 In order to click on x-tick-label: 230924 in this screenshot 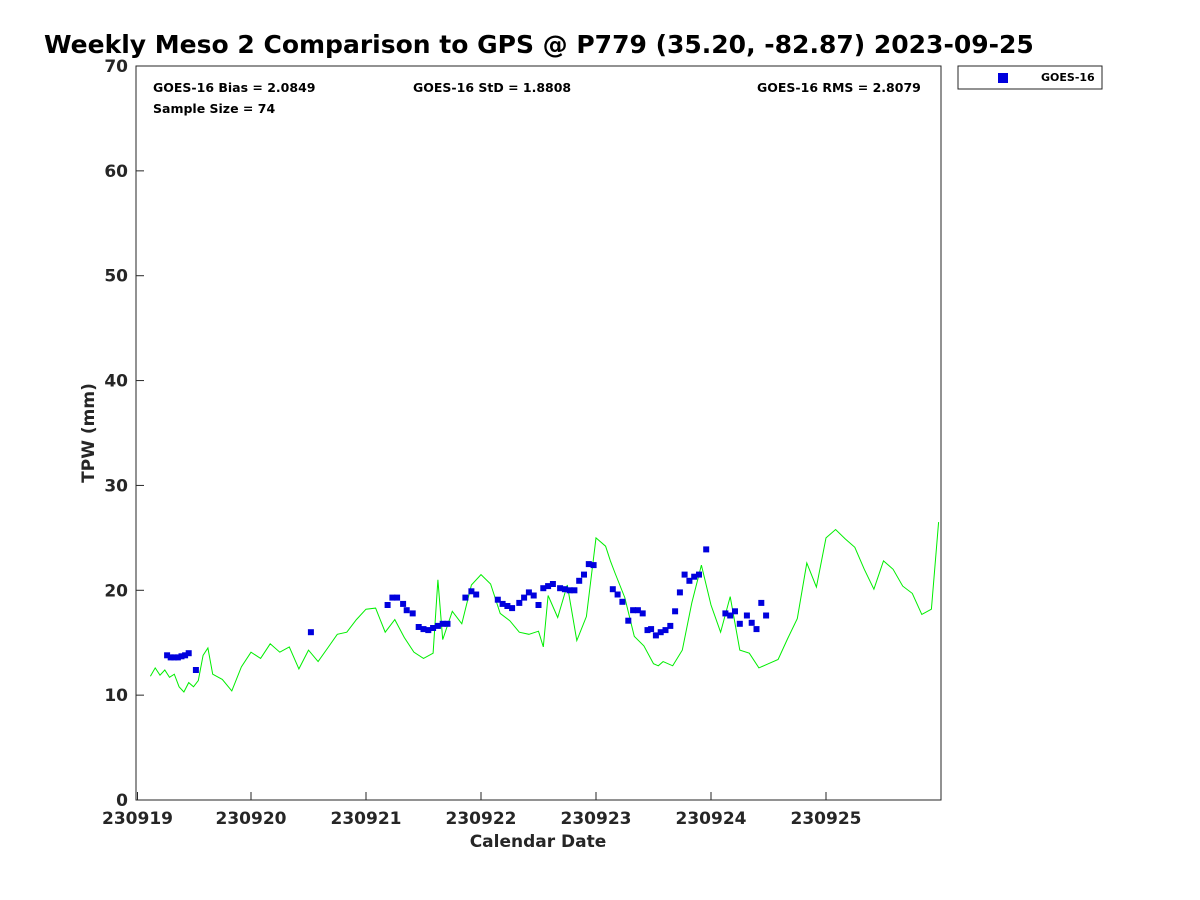, I will do `click(711, 819)`.